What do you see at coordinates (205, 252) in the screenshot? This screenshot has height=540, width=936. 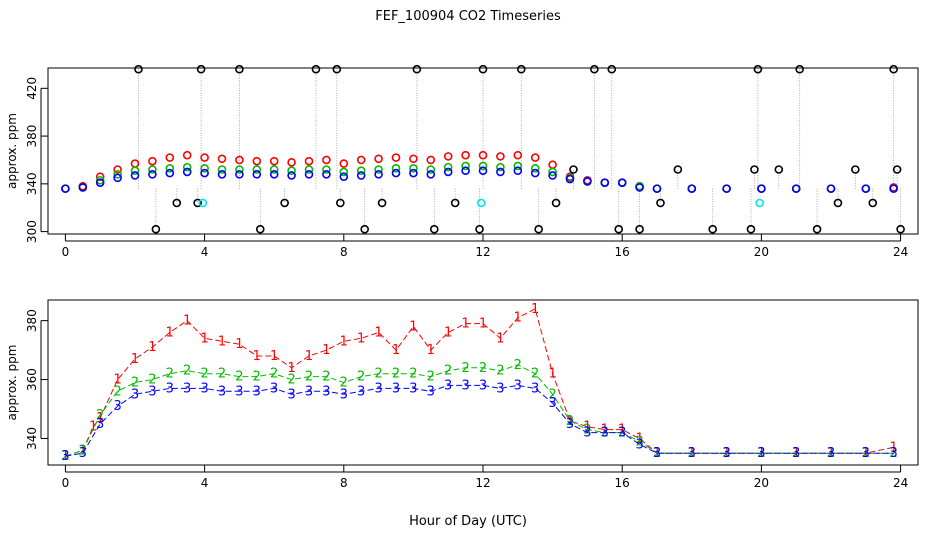 I see `x-tick-label: 4` at bounding box center [205, 252].